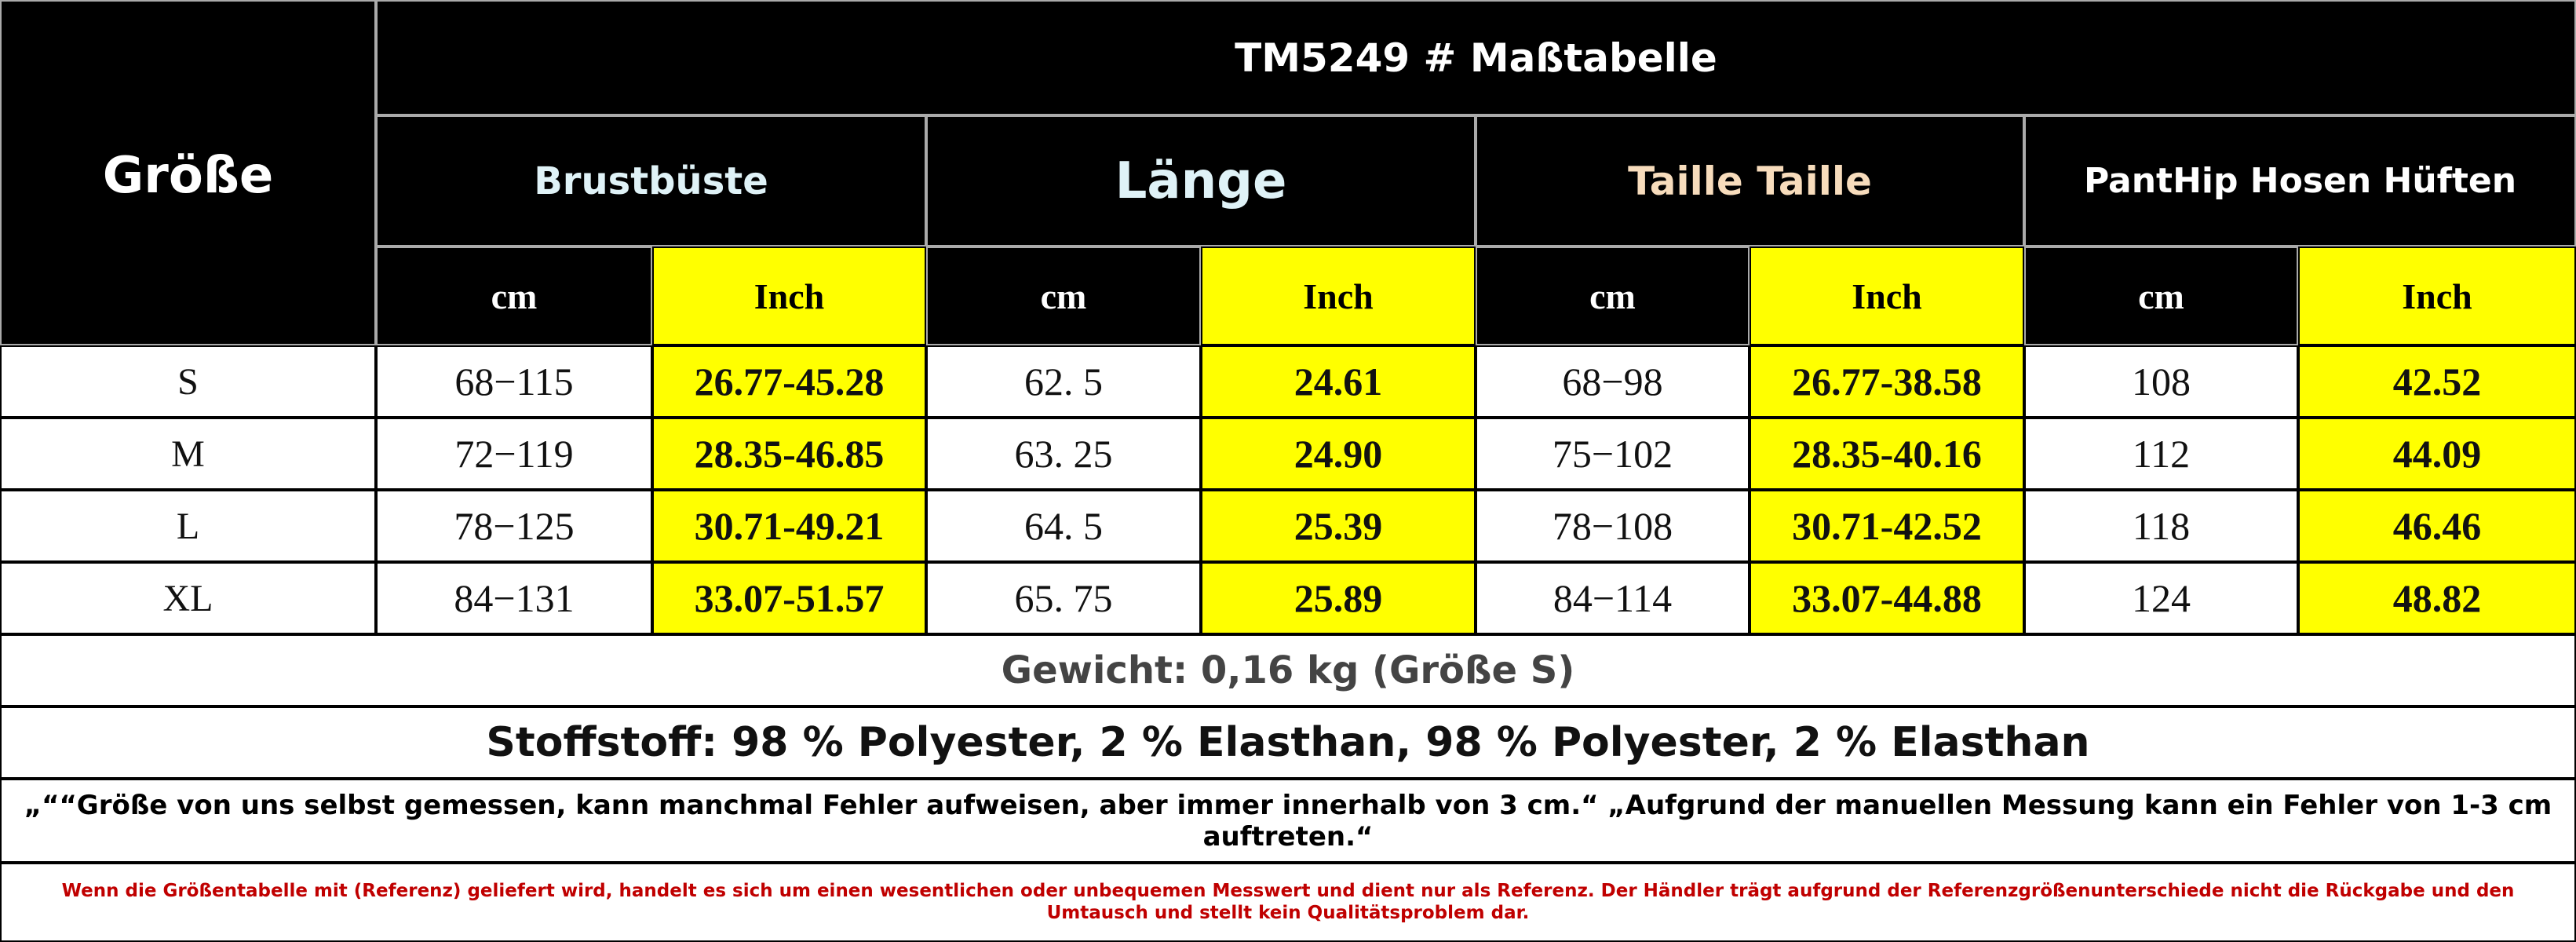 The image size is (2576, 942). I want to click on size-cell: M, so click(188, 454).